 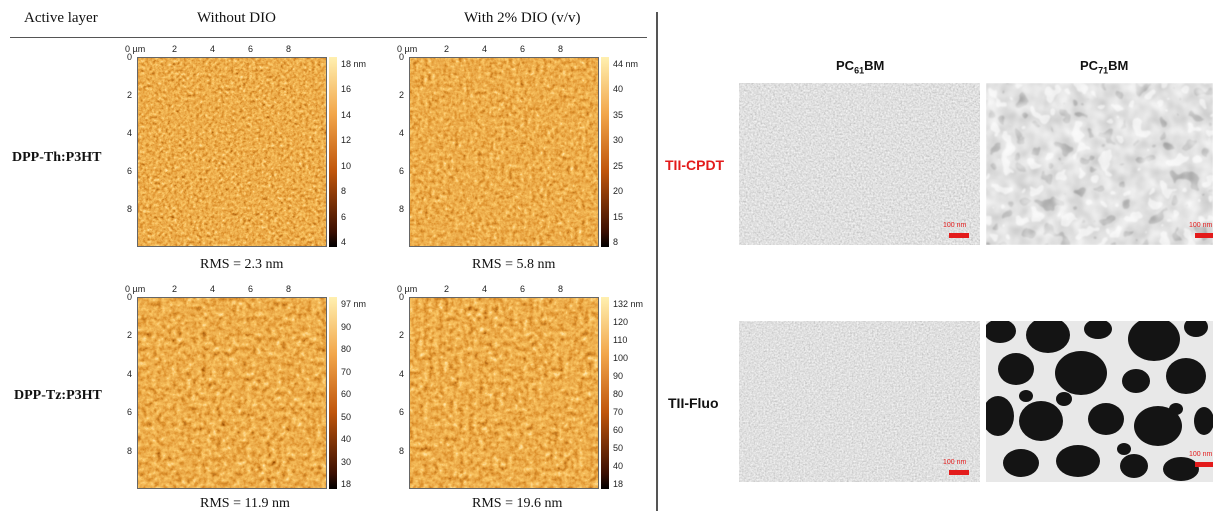 I want to click on colorbar-tick-label: 12, so click(x=346, y=140).